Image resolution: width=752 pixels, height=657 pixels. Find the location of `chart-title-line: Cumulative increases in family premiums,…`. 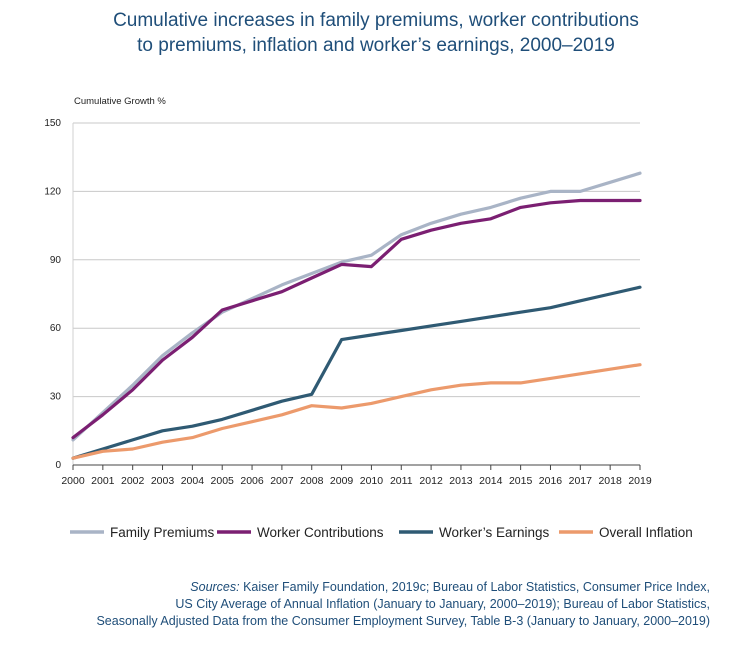

chart-title-line: Cumulative increases in family premiums,… is located at coordinates (376, 20).